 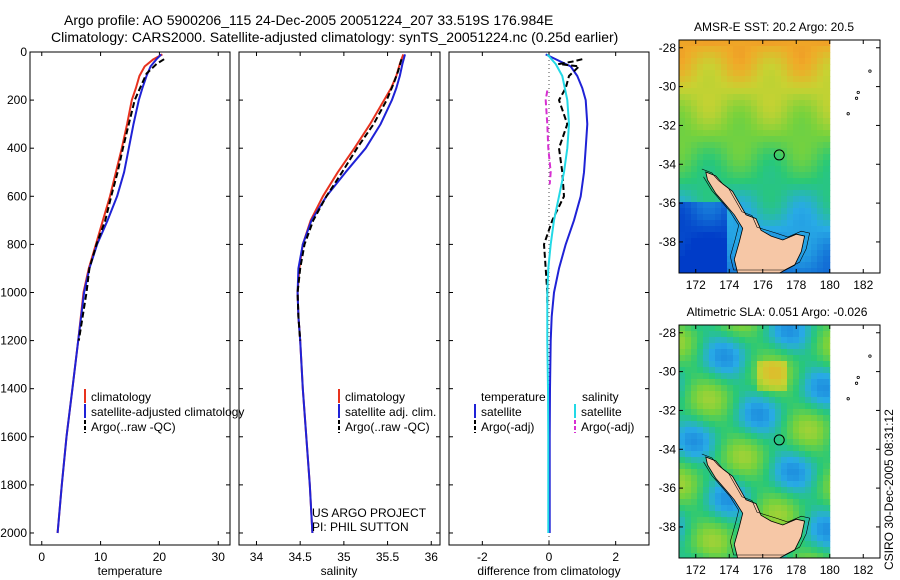 What do you see at coordinates (668, 87) in the screenshot?
I see `lat-tick-label: -30` at bounding box center [668, 87].